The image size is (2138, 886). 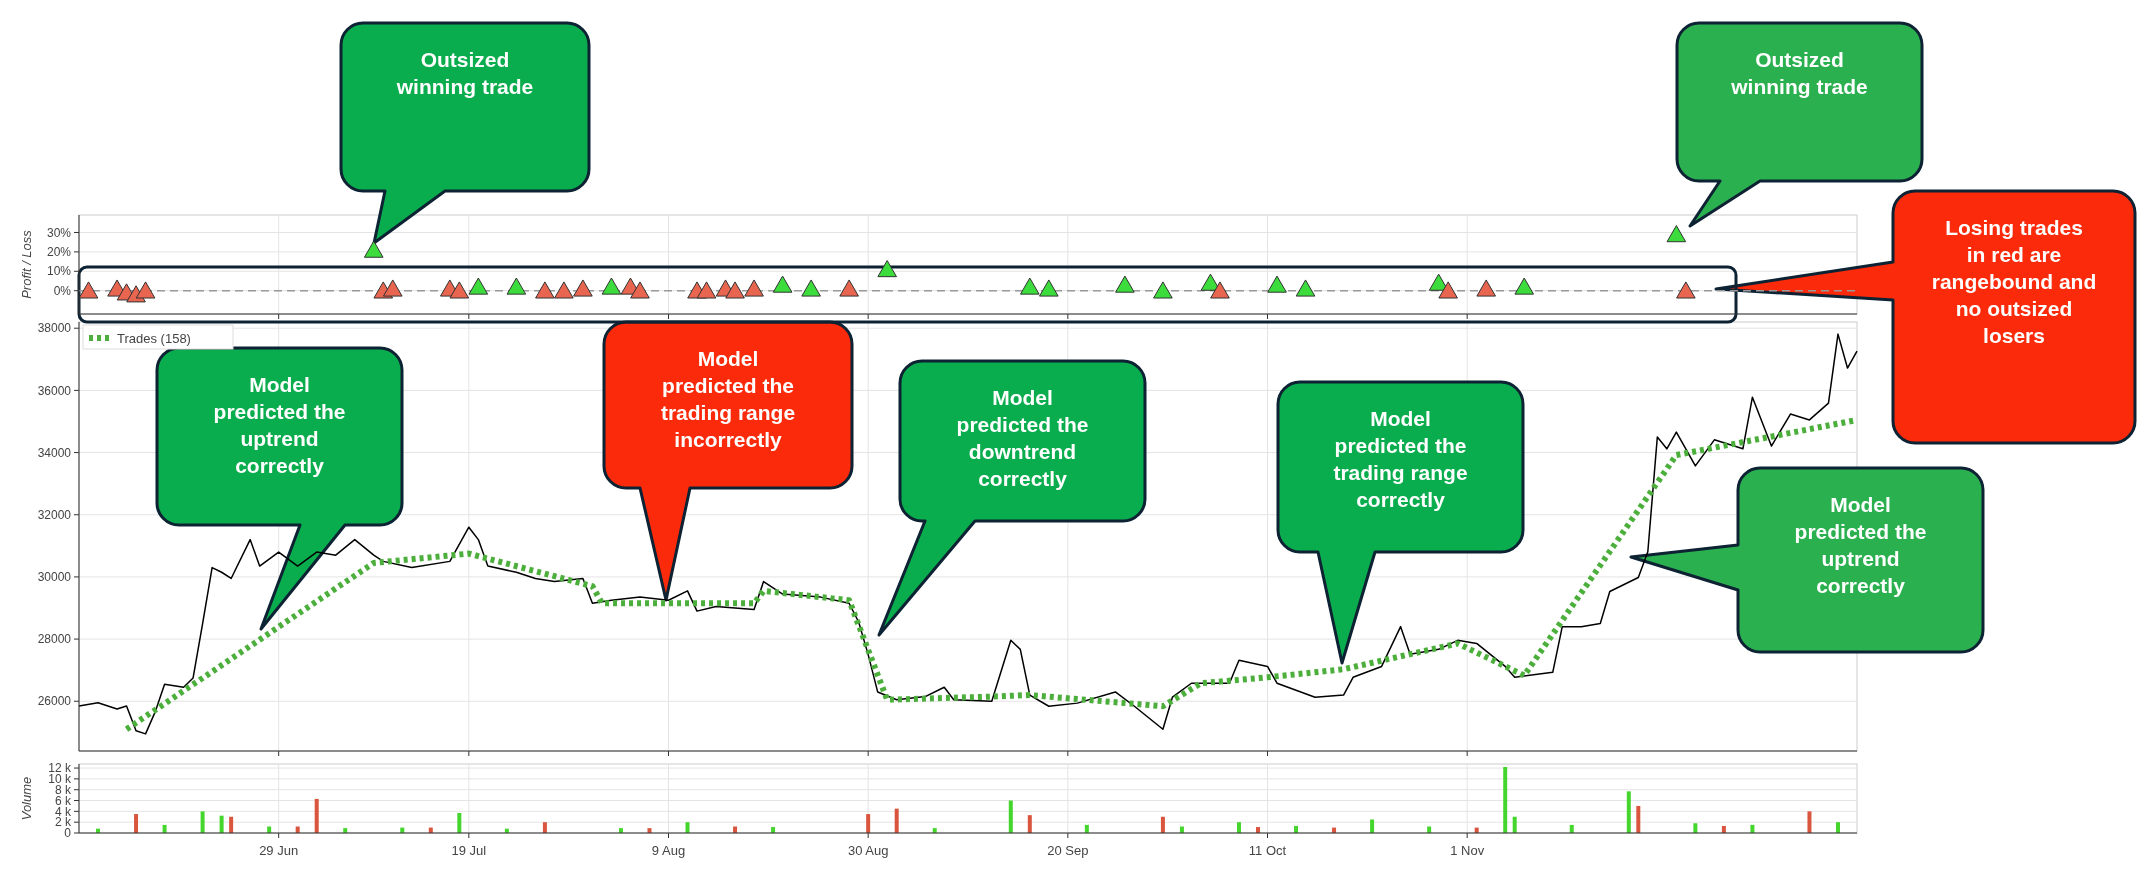 What do you see at coordinates (26, 798) in the screenshot?
I see `y-axis-title: Volume` at bounding box center [26, 798].